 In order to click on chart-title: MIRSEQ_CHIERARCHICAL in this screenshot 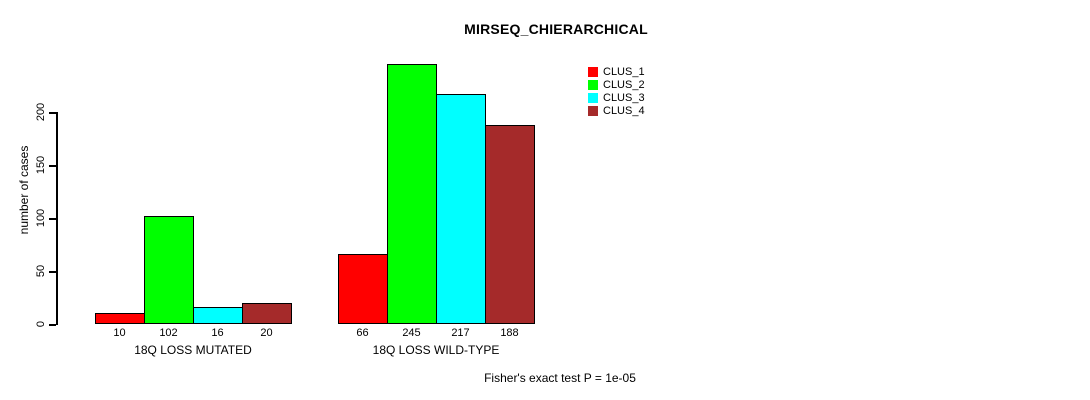, I will do `click(556, 29)`.